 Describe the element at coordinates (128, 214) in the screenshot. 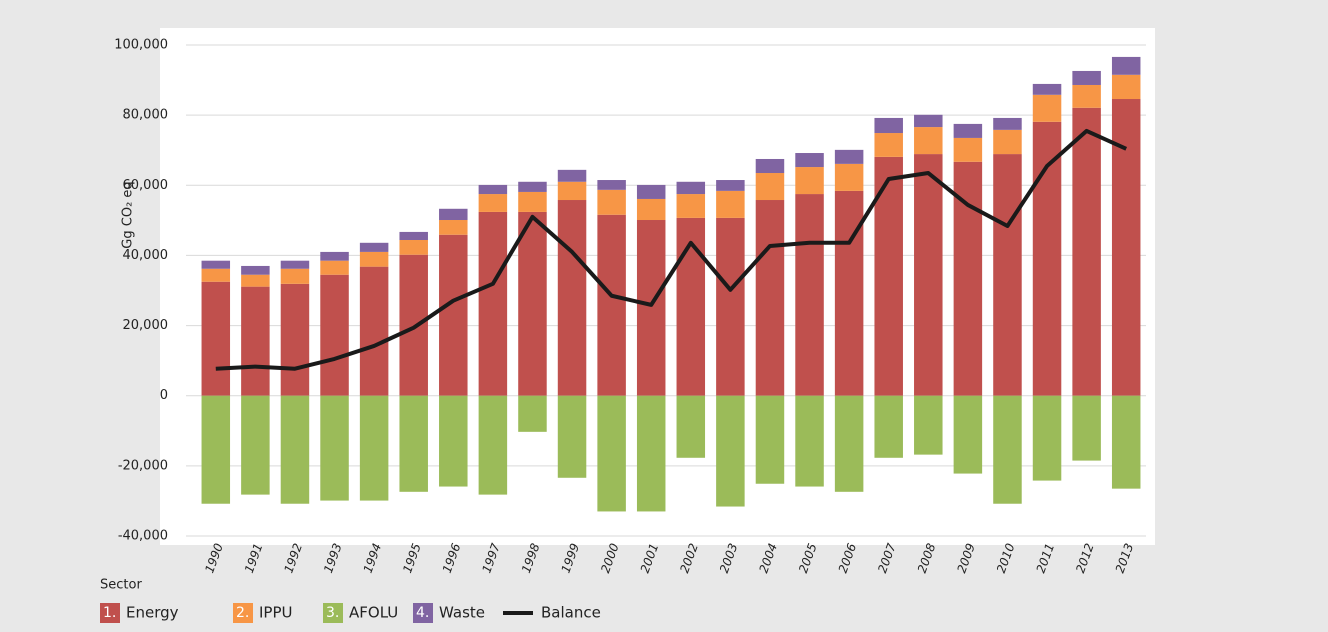

I see `y-axis-label: Gg CO₂ eq` at that location.